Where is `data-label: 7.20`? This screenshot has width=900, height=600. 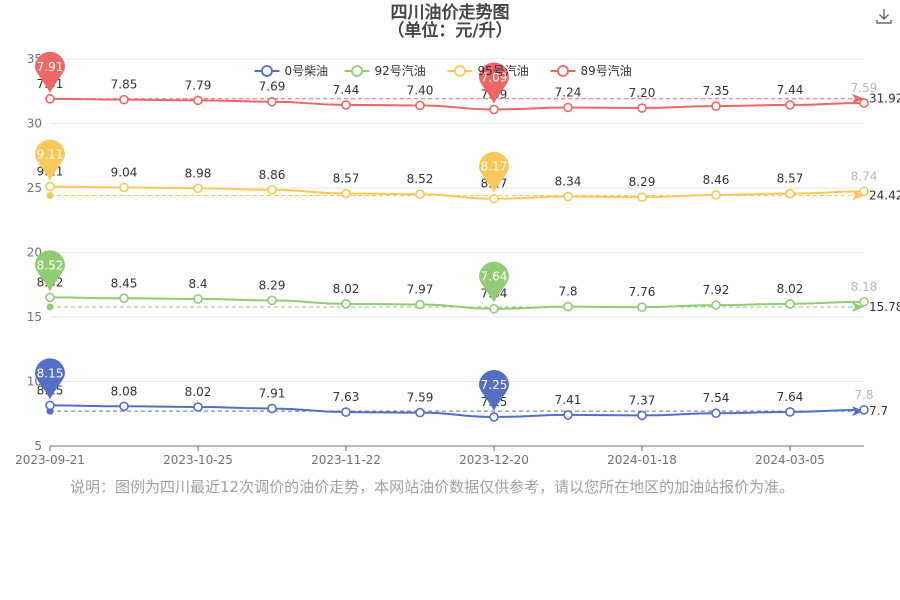
data-label: 7.20 is located at coordinates (642, 93).